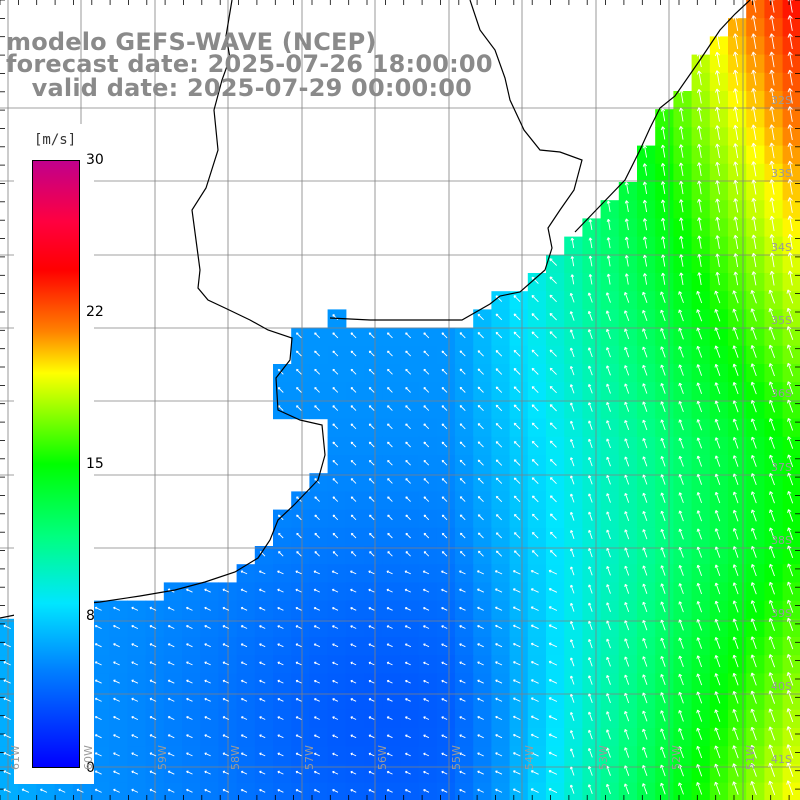  Describe the element at coordinates (781, 100) in the screenshot. I see `latitude-label: 32S` at that location.